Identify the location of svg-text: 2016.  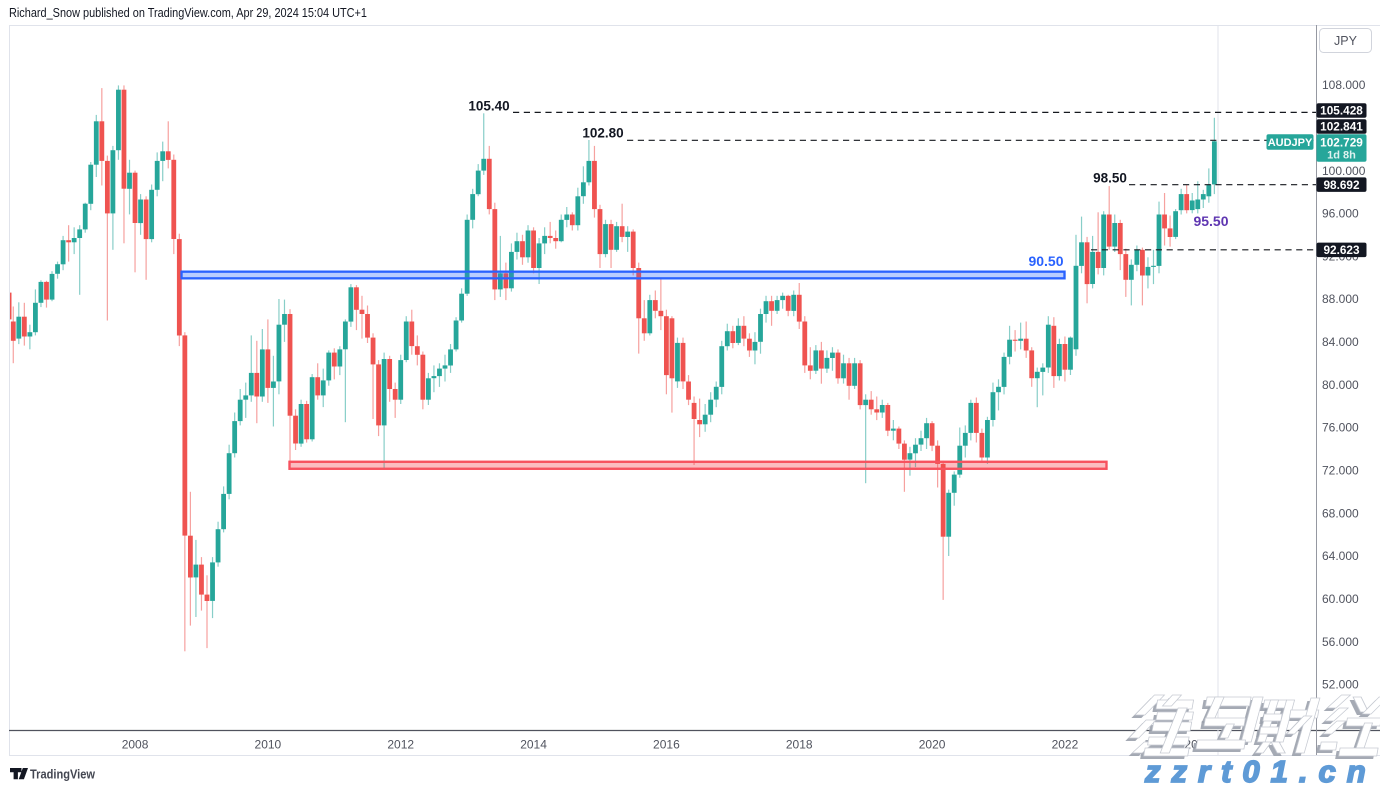
(666, 745).